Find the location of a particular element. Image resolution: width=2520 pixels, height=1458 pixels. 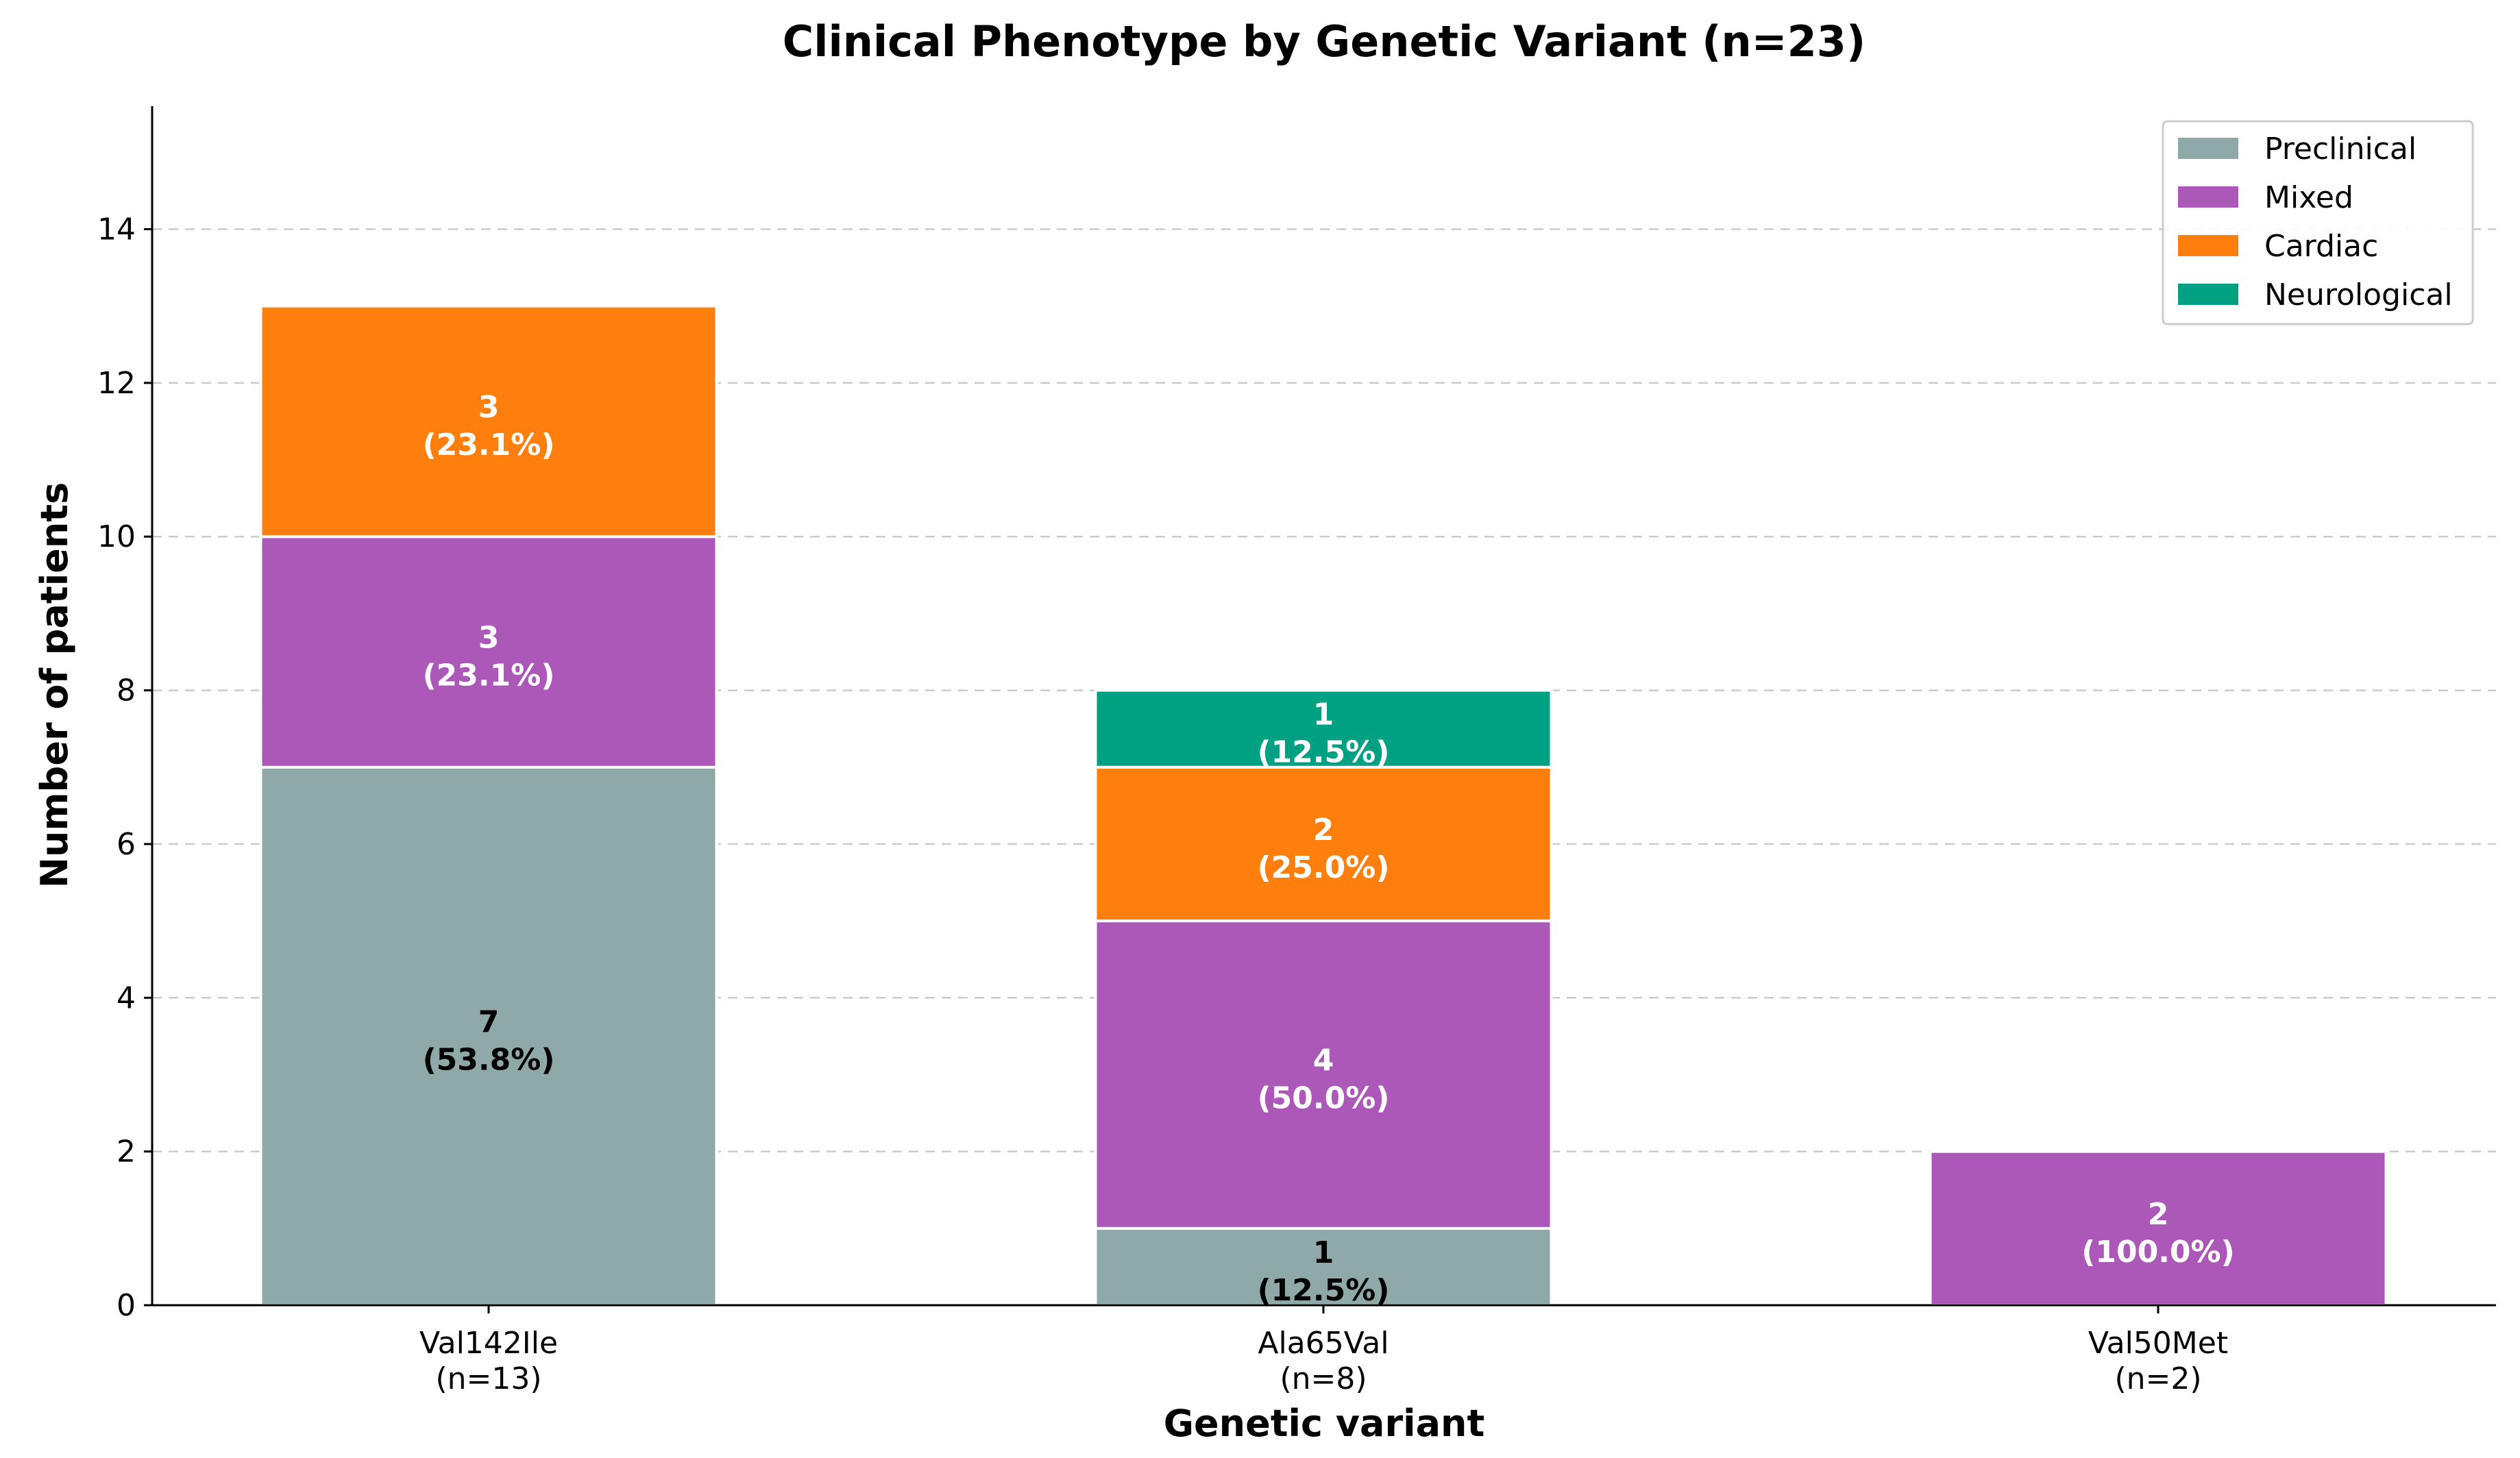

bar-segment-neurological is located at coordinates (1323, 729).